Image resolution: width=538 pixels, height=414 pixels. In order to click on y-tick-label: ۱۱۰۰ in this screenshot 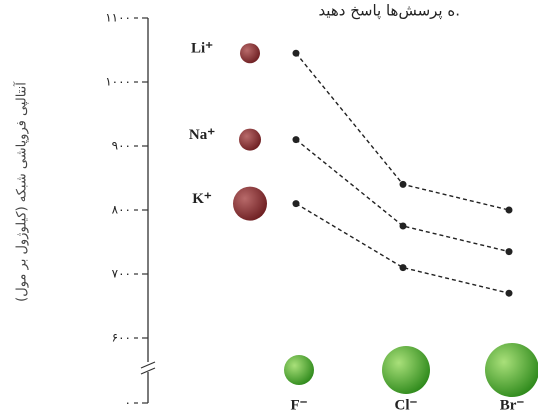, I will do `click(118, 18)`.